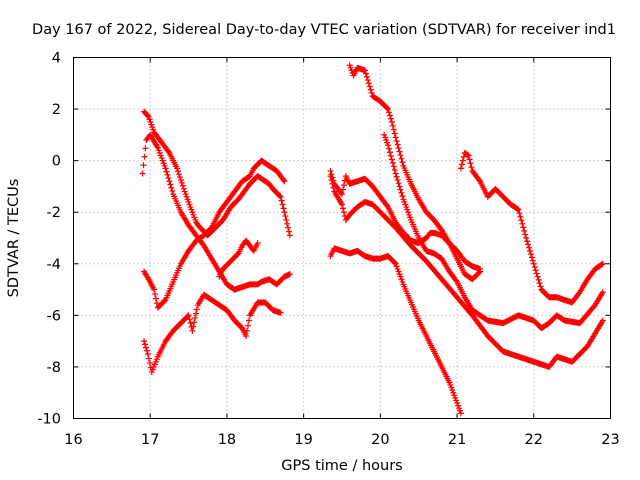  Describe the element at coordinates (415, 167) in the screenshot. I see `series-arc-F` at that location.